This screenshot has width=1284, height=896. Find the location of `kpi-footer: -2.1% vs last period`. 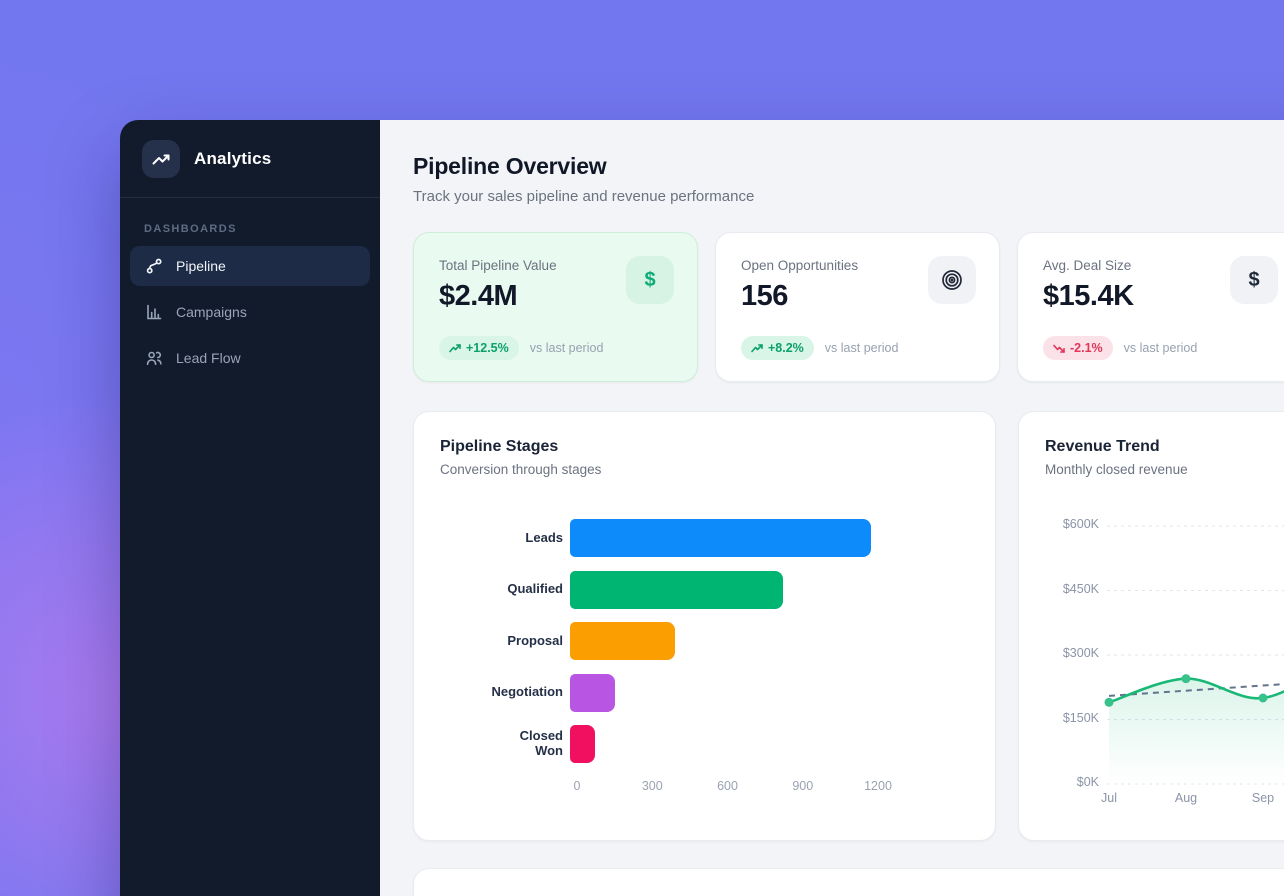

kpi-footer: -2.1% vs last period is located at coordinates (1120, 348).